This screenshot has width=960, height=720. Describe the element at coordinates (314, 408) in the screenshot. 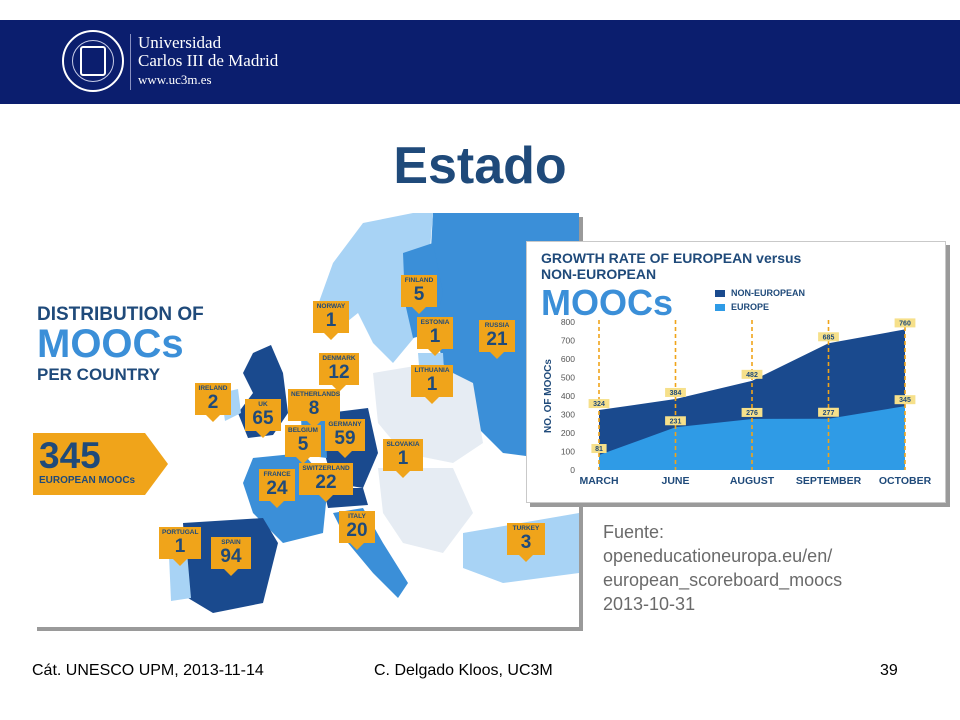

I see `country-badge-netherlands: NETHERLANDS 8` at that location.